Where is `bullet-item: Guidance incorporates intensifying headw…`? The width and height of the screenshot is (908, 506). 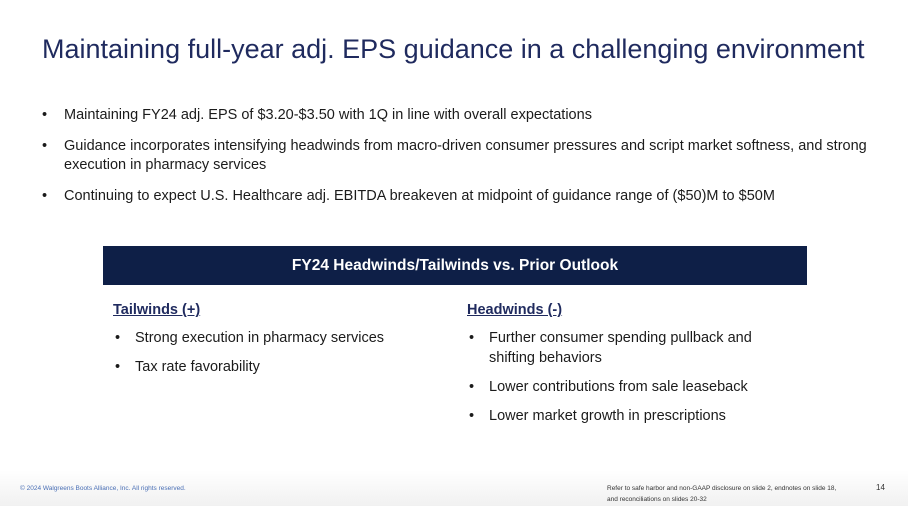
bullet-item: Guidance incorporates intensifying headw… is located at coordinates (462, 156).